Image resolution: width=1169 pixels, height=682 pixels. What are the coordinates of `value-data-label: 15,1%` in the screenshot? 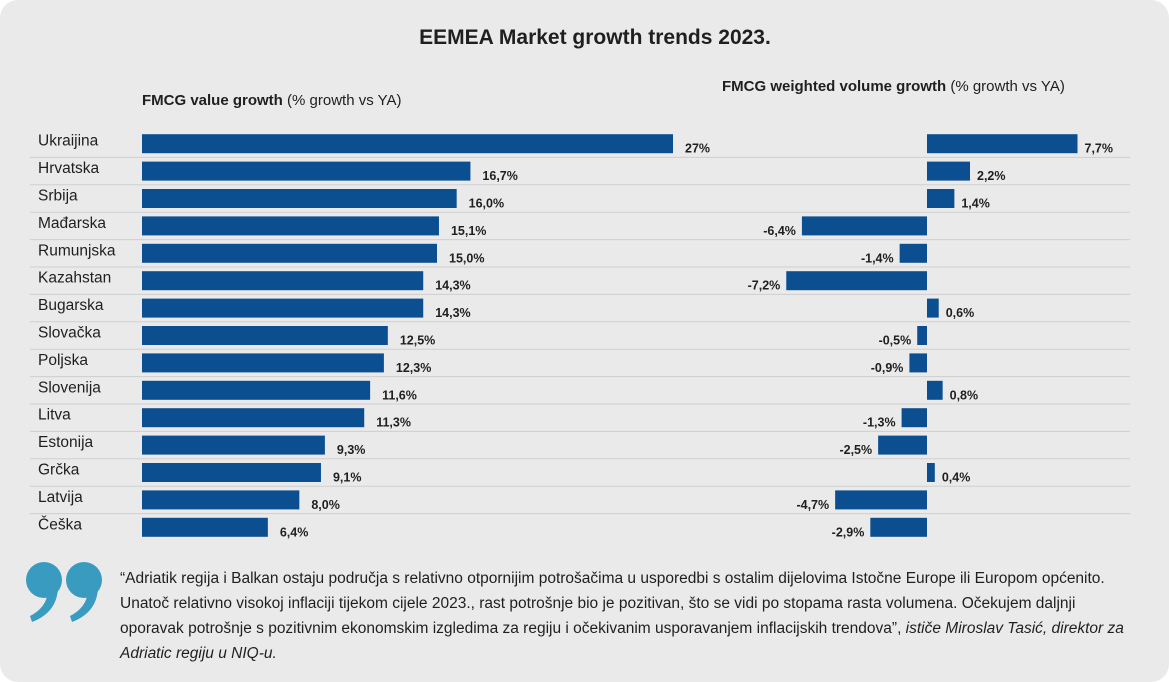 It's located at (468, 231).